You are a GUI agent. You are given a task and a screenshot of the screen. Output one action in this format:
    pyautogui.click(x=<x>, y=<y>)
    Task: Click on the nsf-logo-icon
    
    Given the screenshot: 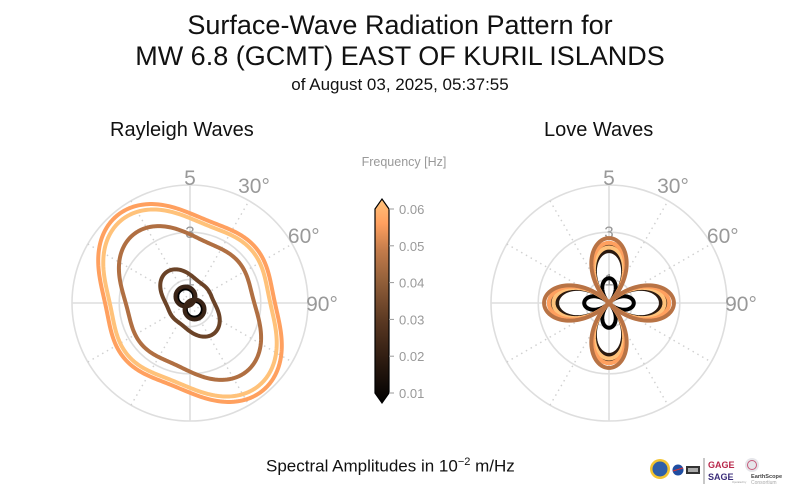 What is the action you would take?
    pyautogui.click(x=660, y=469)
    